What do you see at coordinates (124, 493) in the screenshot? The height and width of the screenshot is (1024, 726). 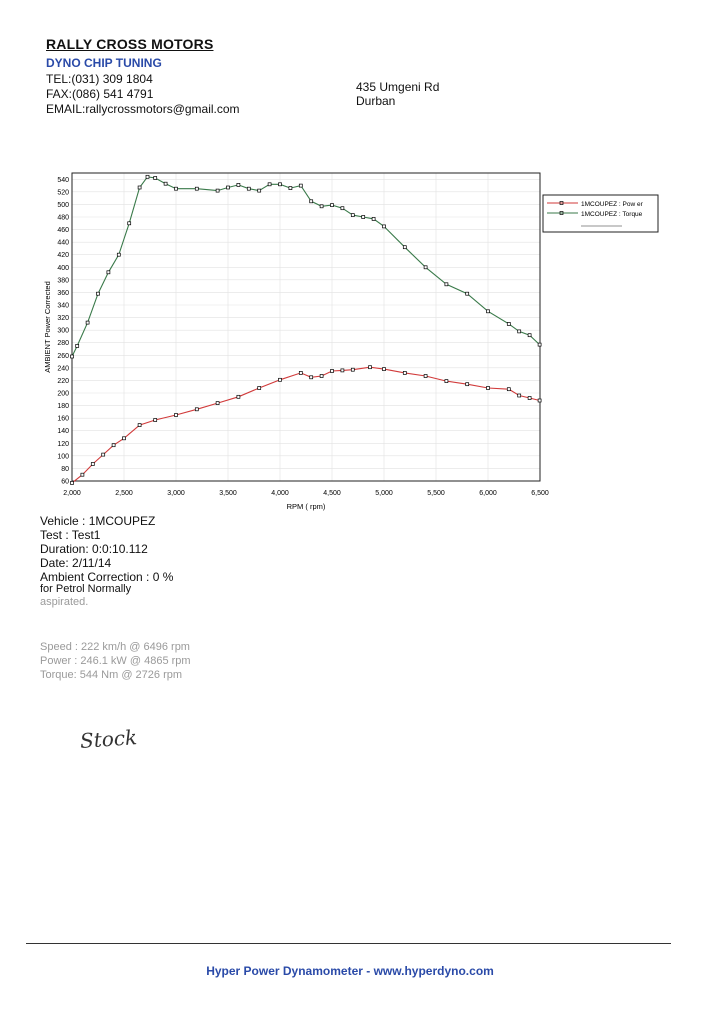 I see `x-tick-label: 2,500` at bounding box center [124, 493].